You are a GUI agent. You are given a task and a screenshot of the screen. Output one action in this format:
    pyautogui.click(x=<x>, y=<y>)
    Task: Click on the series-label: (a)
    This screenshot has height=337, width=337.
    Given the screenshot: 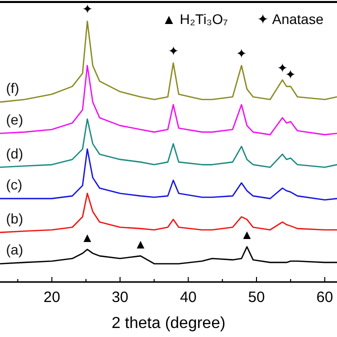 What is the action you would take?
    pyautogui.click(x=15, y=250)
    